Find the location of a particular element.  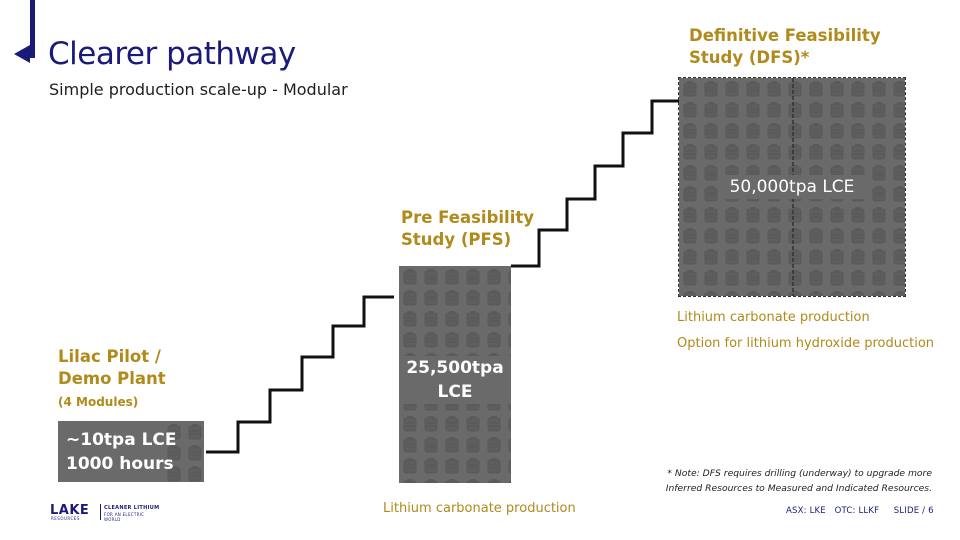

pfs-box-line2: LCE is located at coordinates (455, 392).